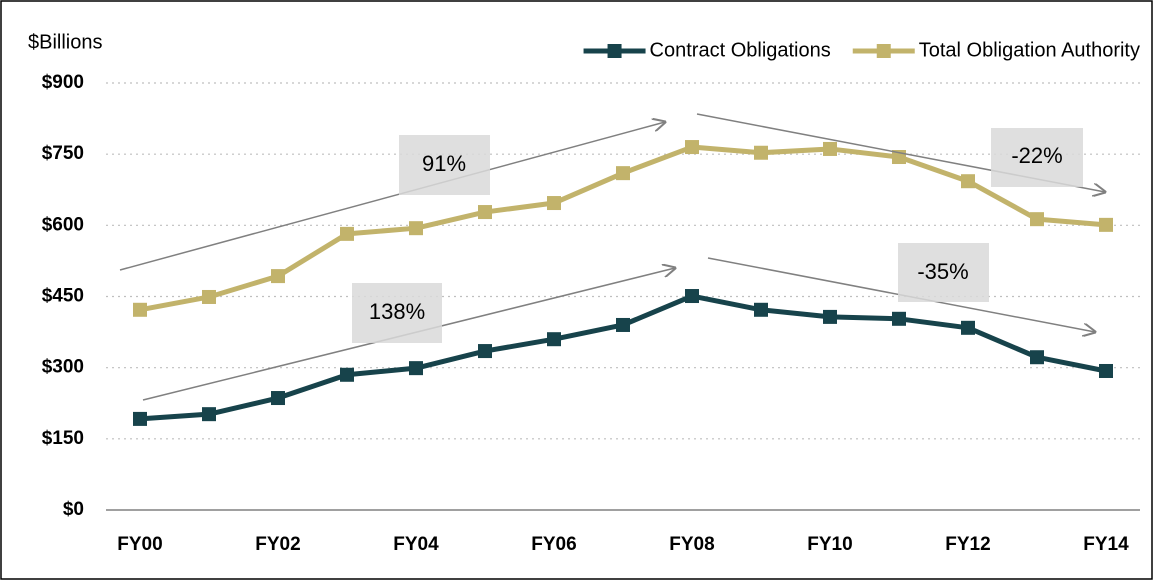 The image size is (1153, 580). Describe the element at coordinates (65, 42) in the screenshot. I see `y-axis-label: $Billions` at that location.